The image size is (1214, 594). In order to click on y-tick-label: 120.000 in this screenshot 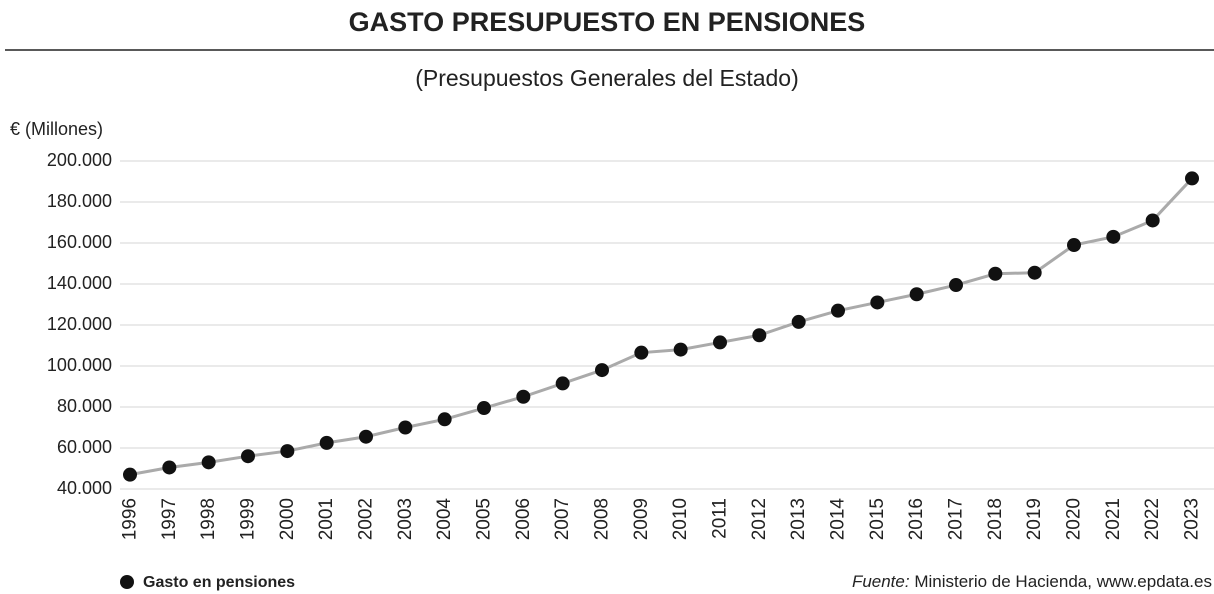, I will do `click(79, 324)`.